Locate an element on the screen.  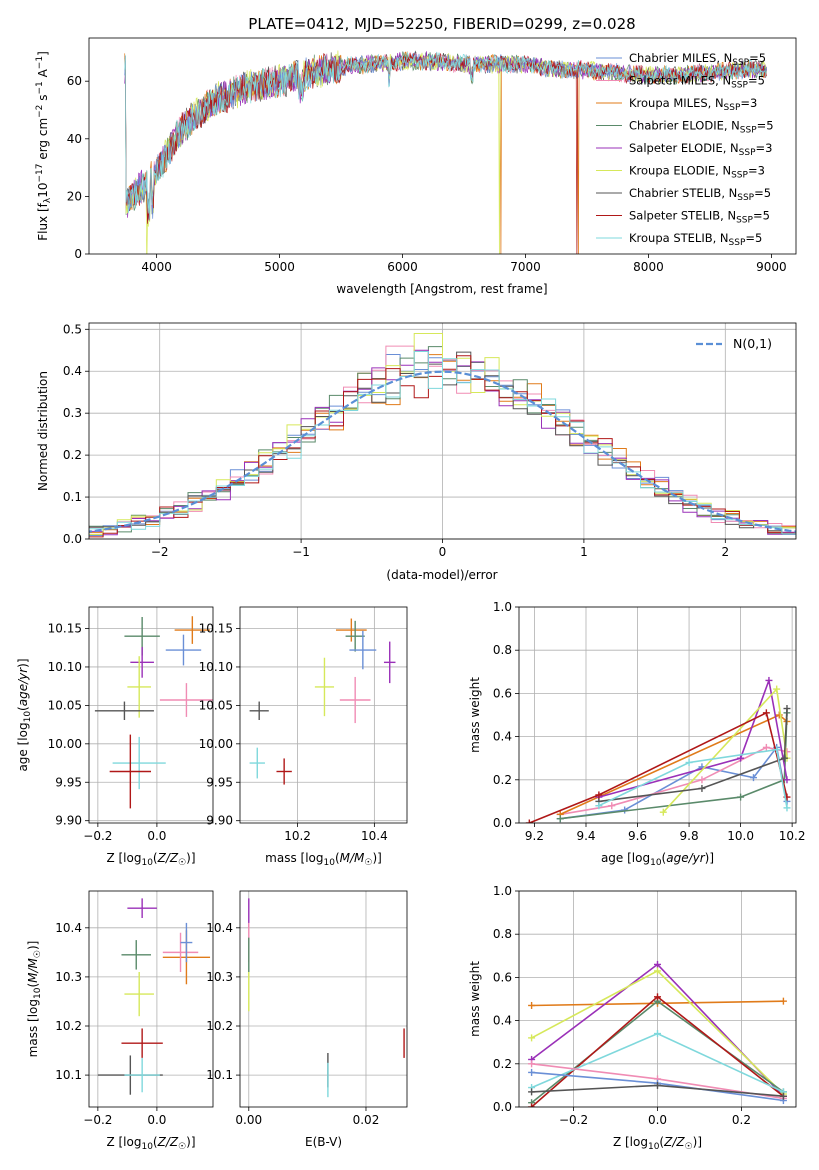
legend-entry: Salpeter STELIB, NSSP=5 is located at coordinates (699, 217).